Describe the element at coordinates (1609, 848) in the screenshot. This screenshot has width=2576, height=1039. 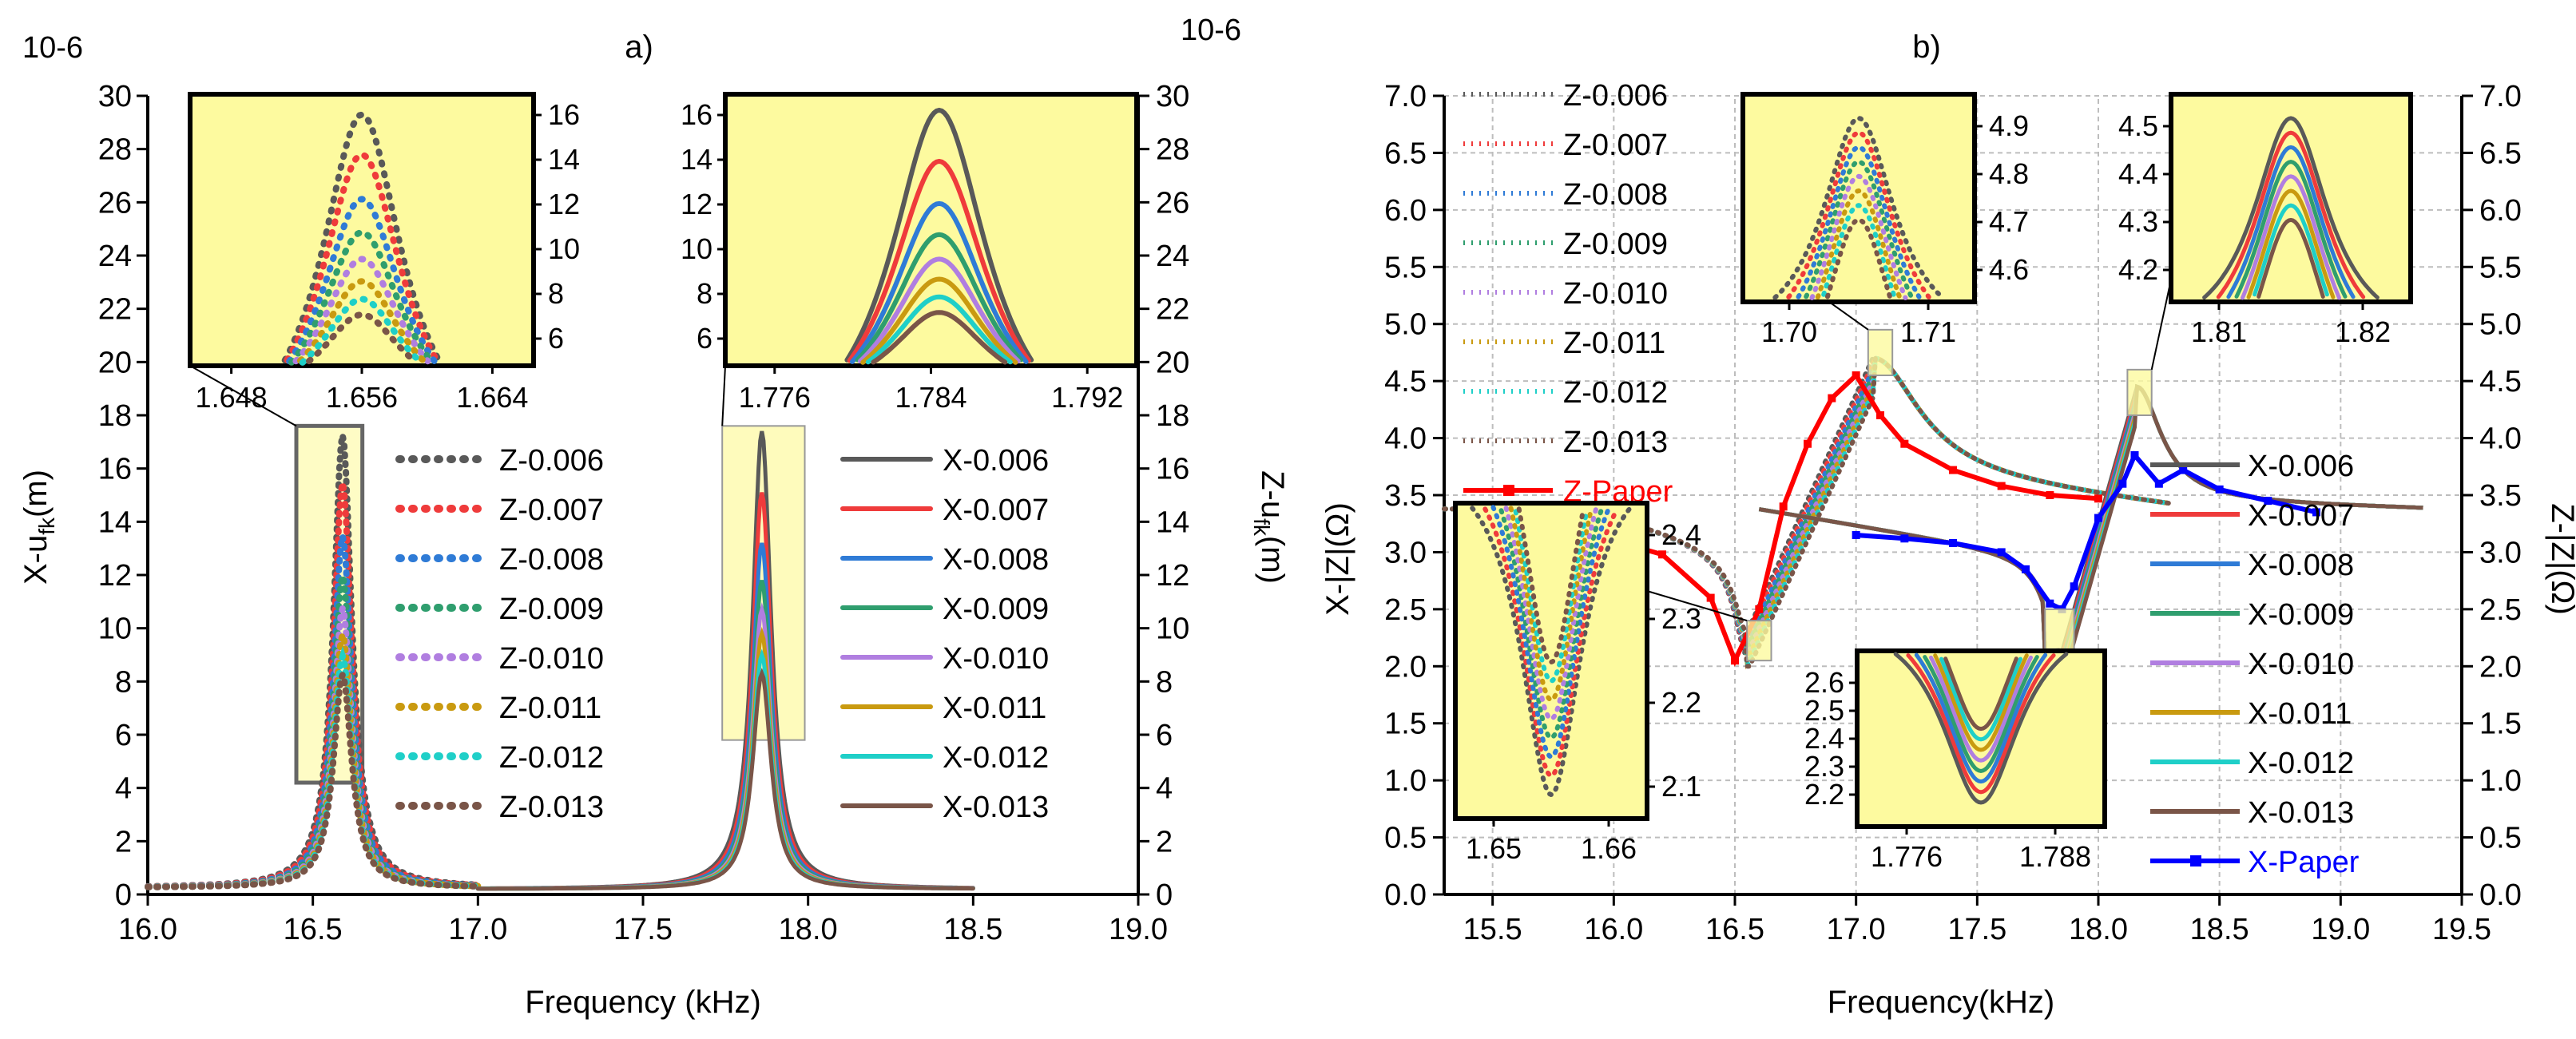
I see `panel-b-inset-x-tick-label: 1.66` at that location.